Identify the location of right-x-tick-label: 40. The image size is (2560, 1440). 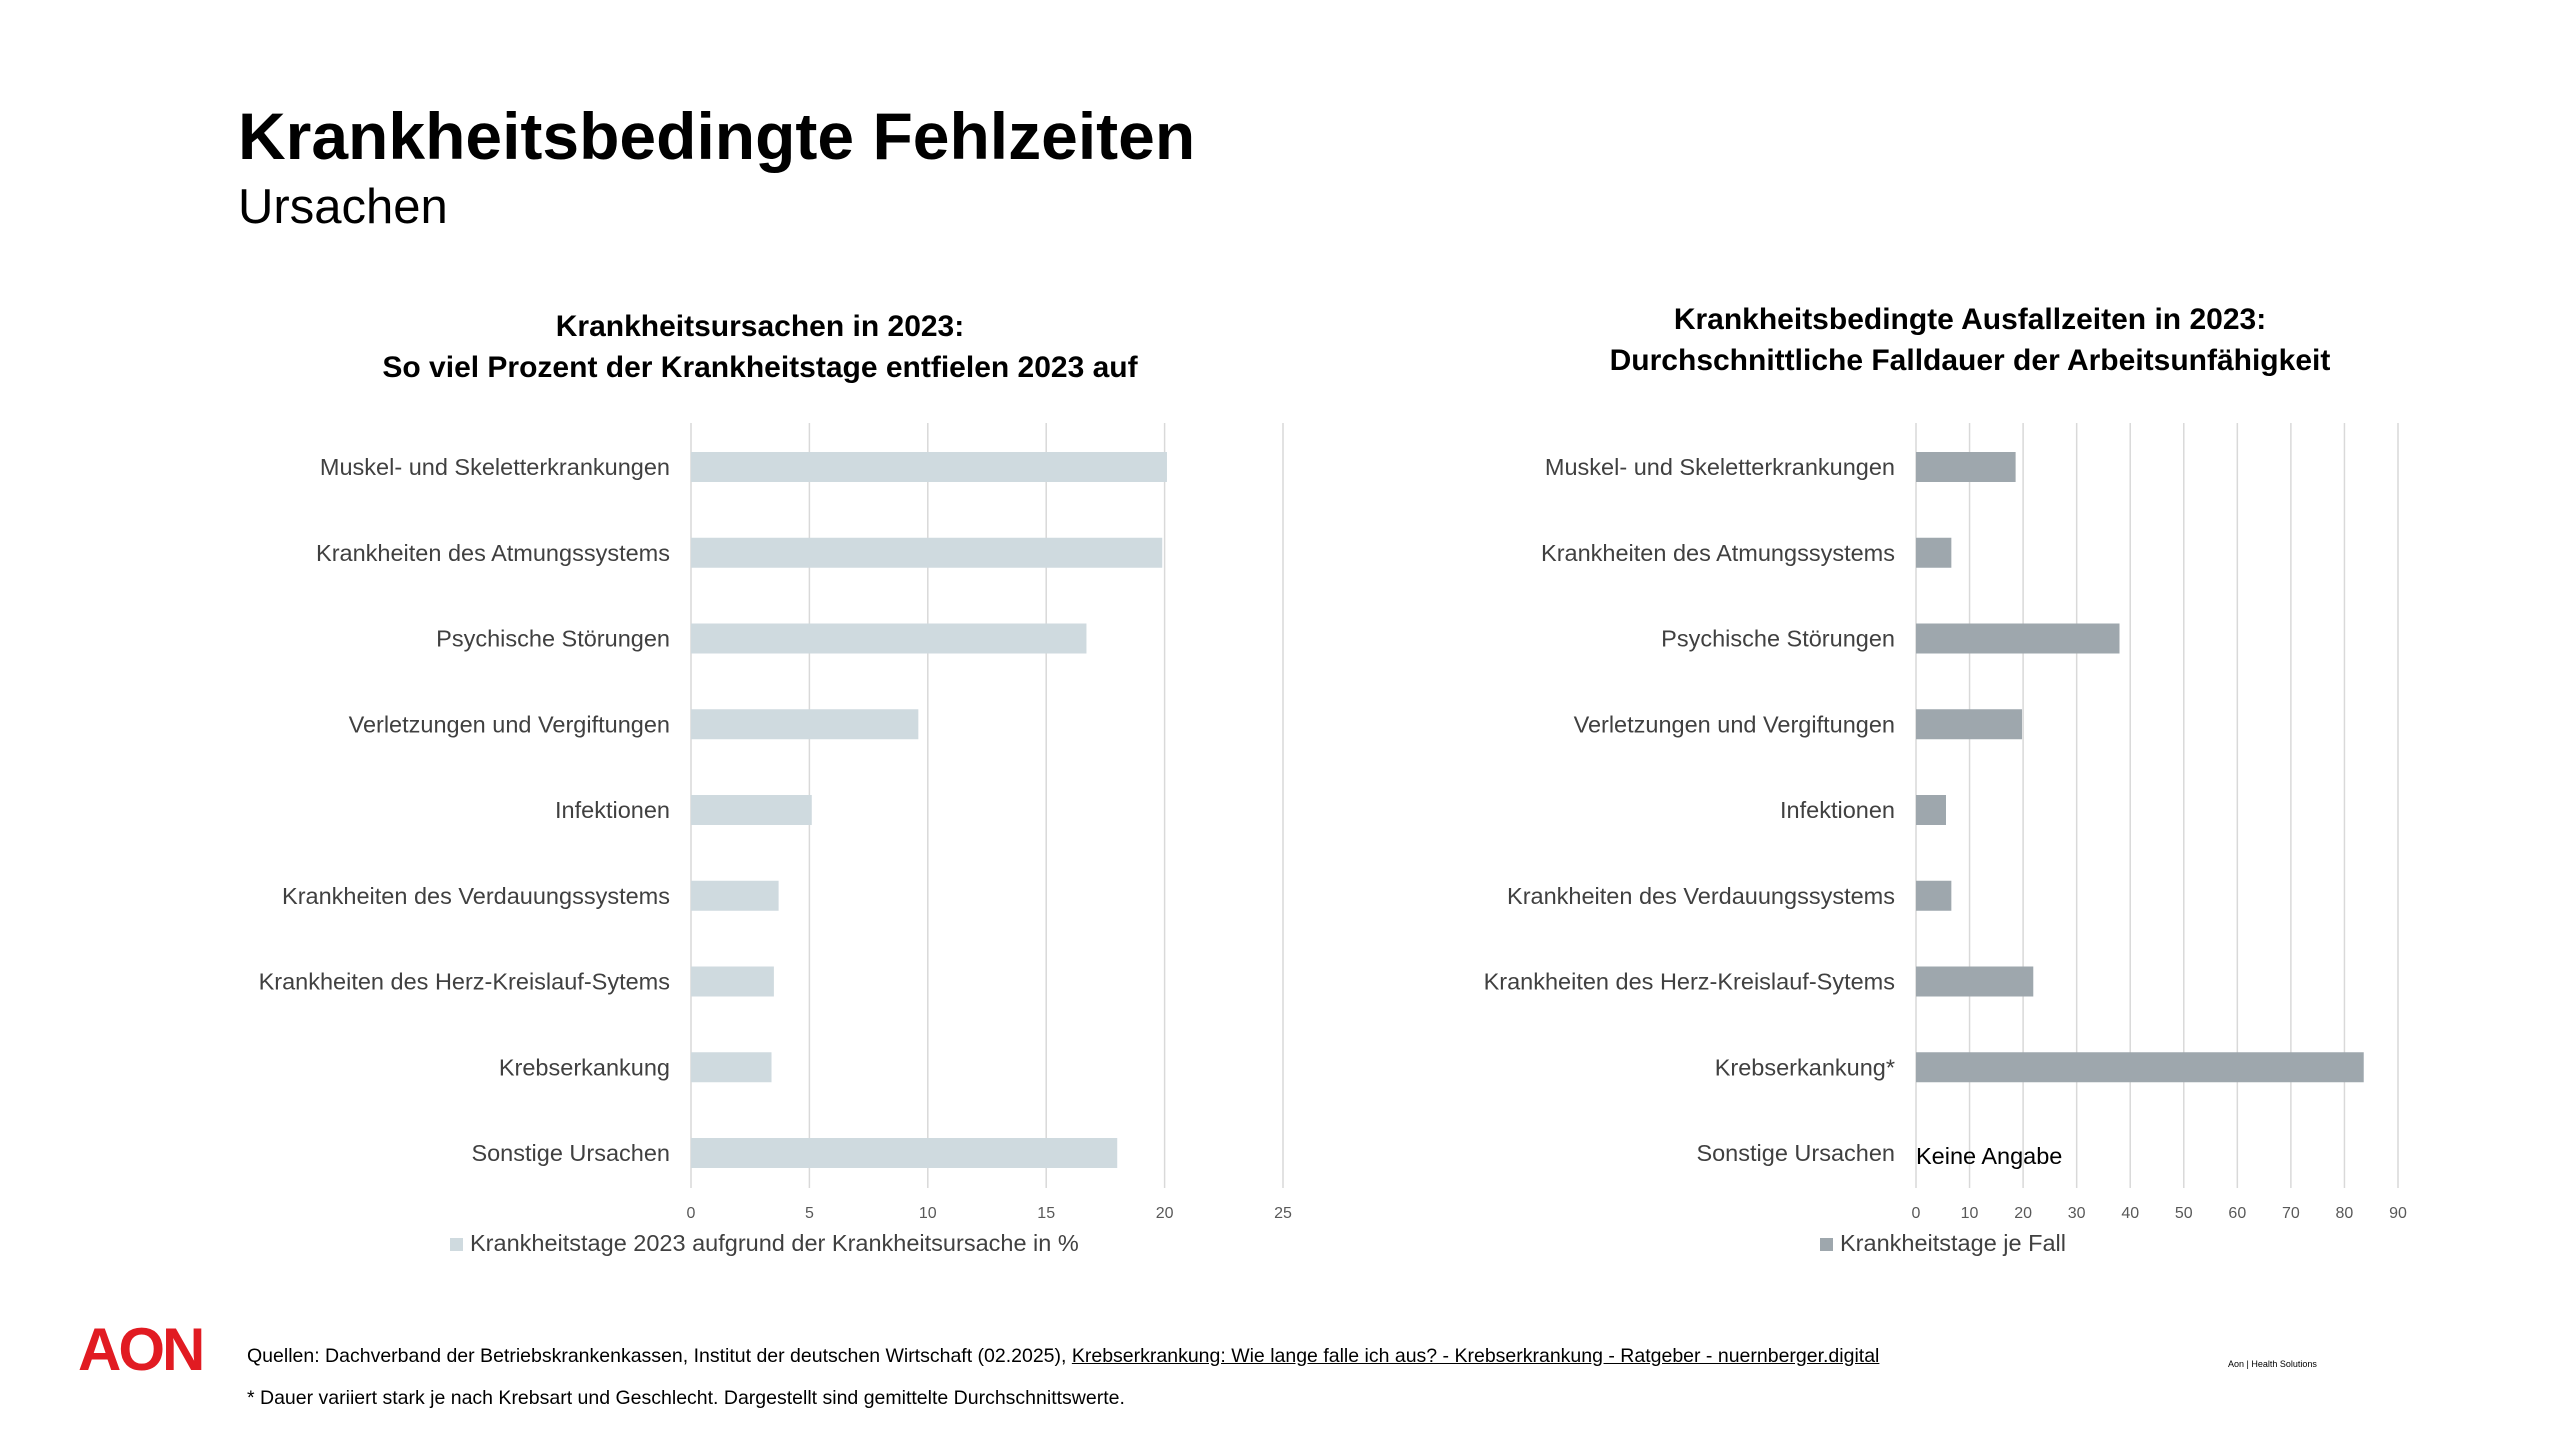
(2130, 1213).